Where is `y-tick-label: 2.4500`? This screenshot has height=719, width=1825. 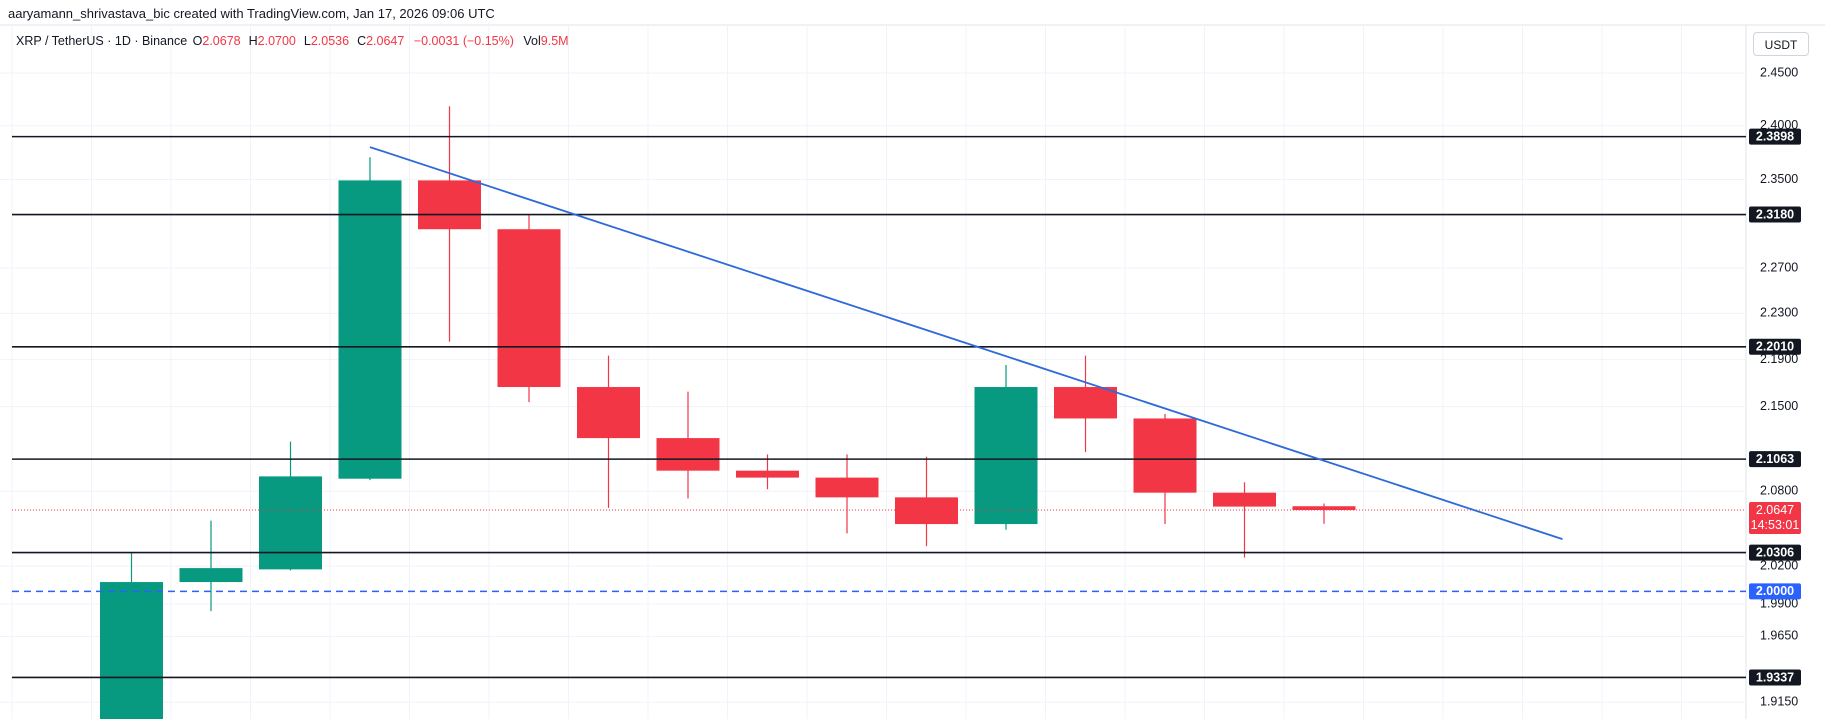
y-tick-label: 2.4500 is located at coordinates (1779, 72).